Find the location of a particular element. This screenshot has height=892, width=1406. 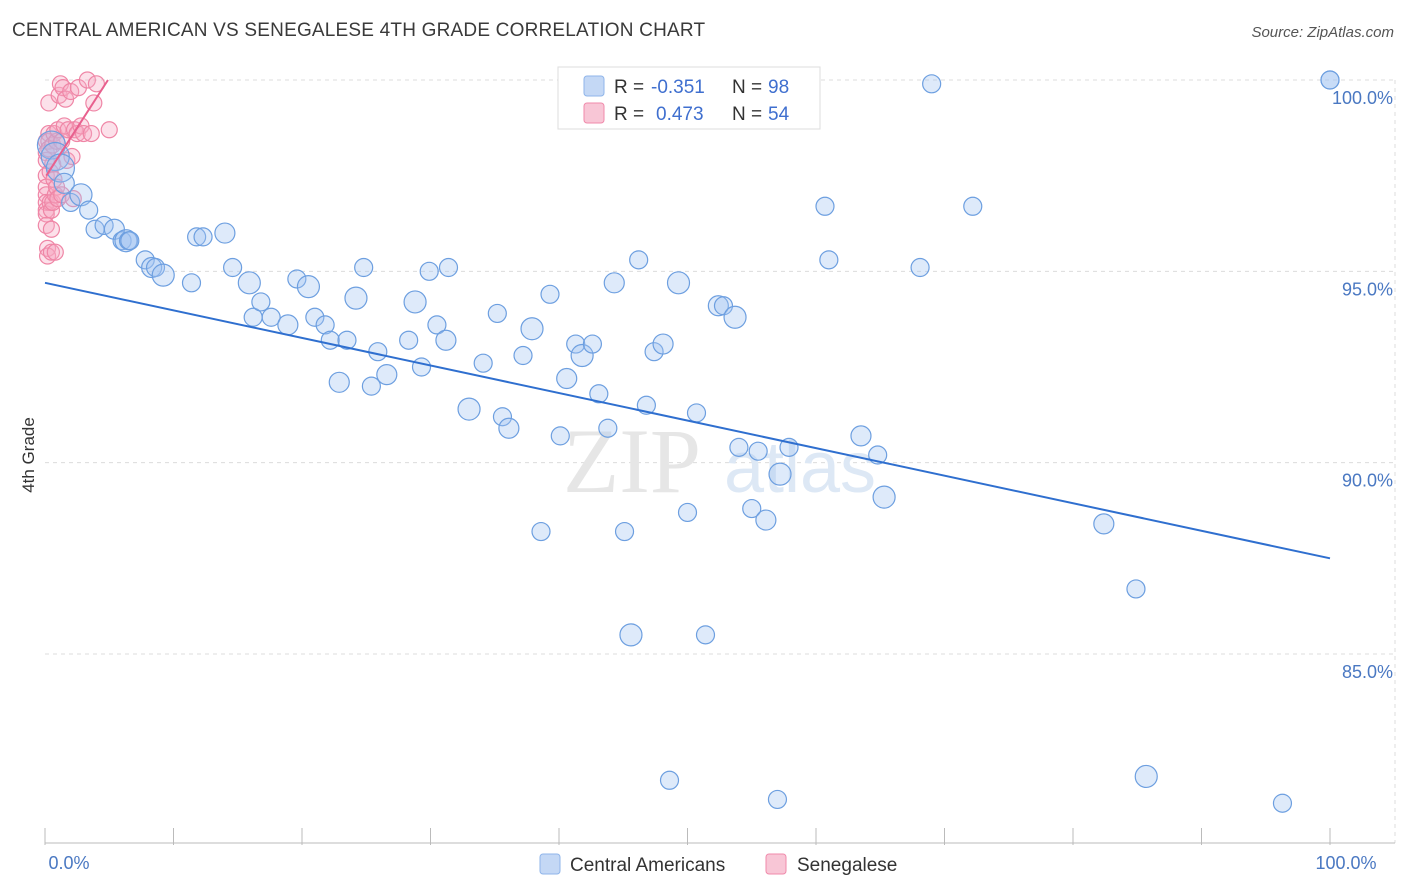

legend-n-label-central: N = is located at coordinates (747, 87).